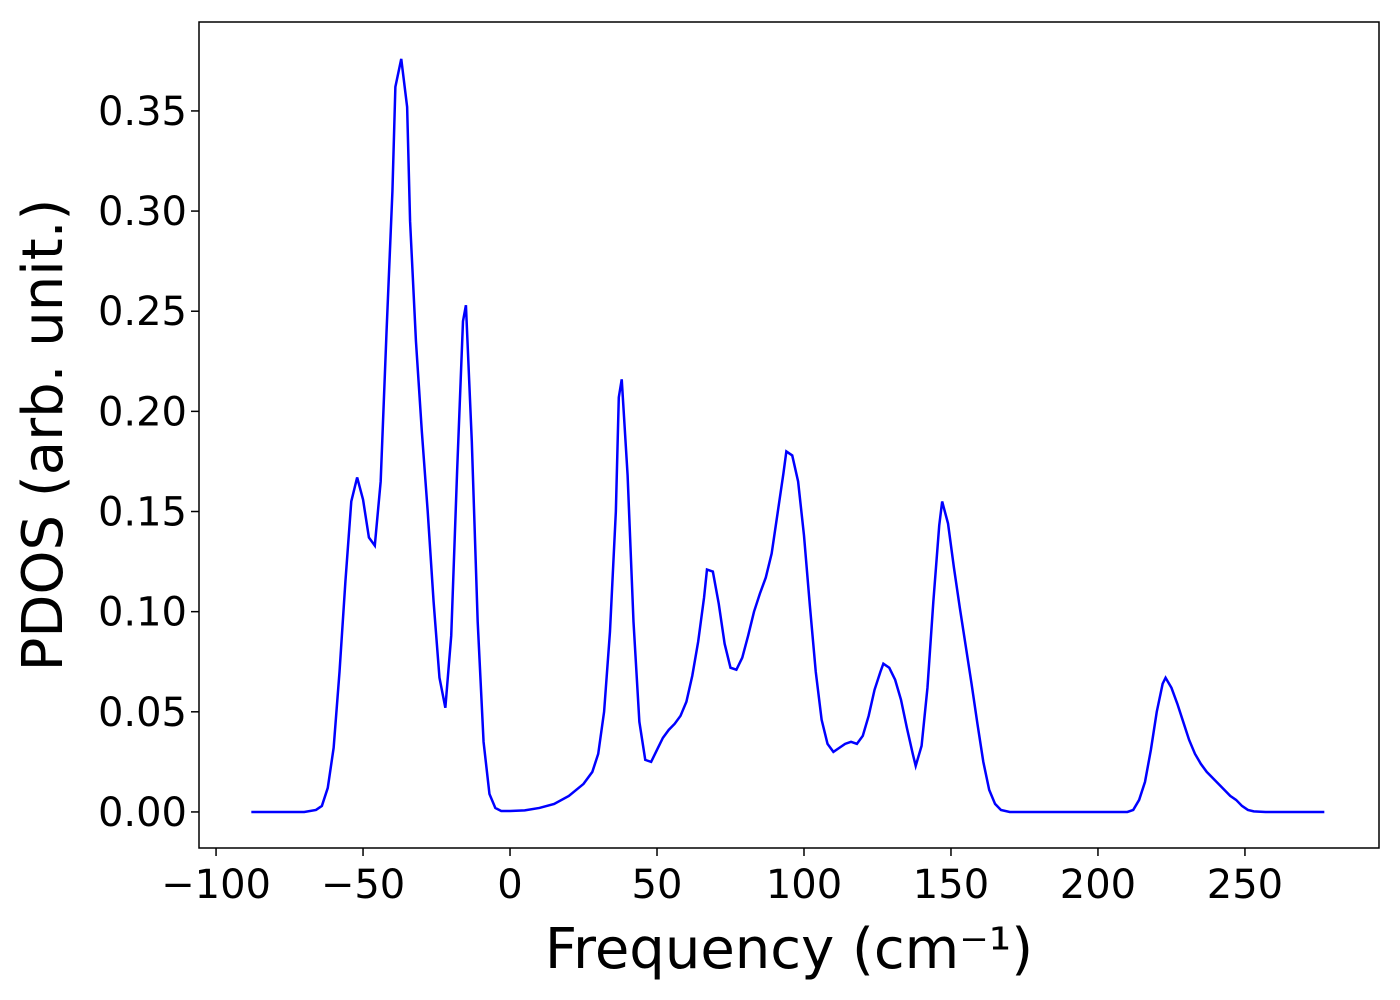 The image size is (1400, 1000). Describe the element at coordinates (789, 949) in the screenshot. I see `x-axis-label: Frequency (cm⁻¹)` at that location.